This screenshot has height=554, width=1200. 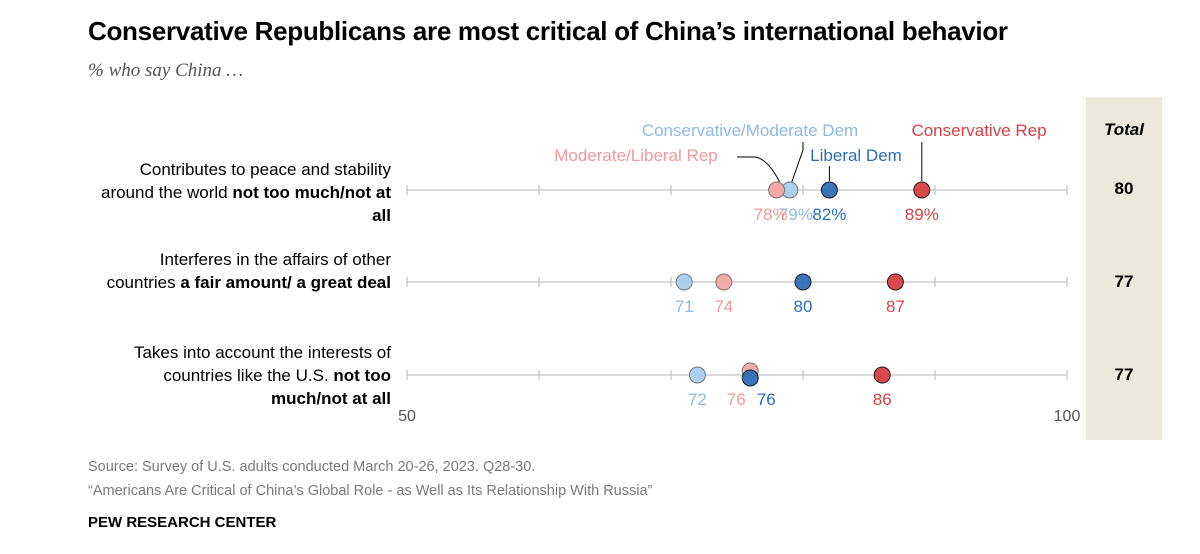 What do you see at coordinates (922, 214) in the screenshot?
I see `data-label: 89%` at bounding box center [922, 214].